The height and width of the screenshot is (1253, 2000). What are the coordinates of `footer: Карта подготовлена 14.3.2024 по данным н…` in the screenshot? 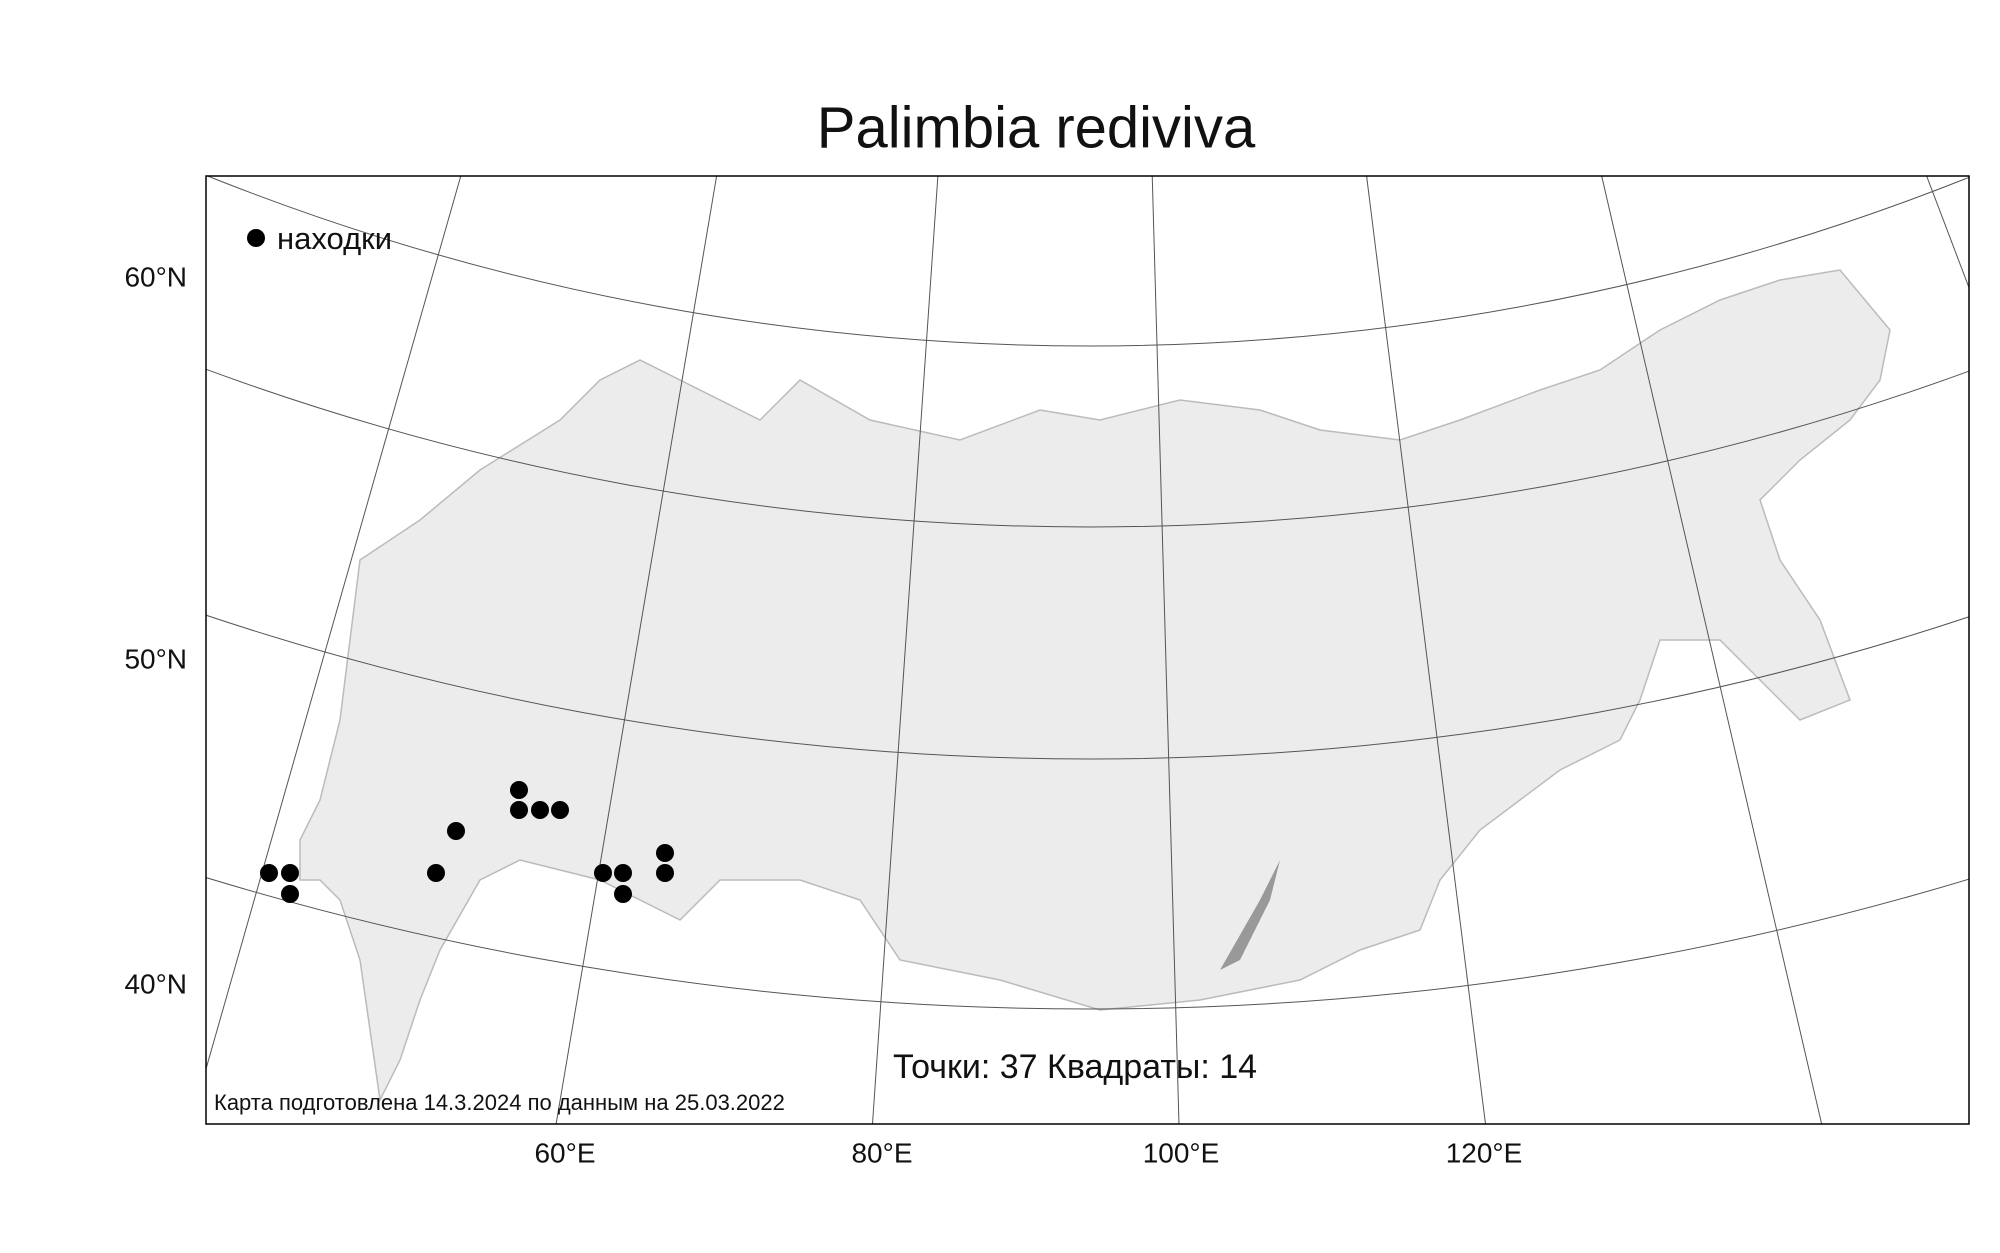 It's located at (499, 1102).